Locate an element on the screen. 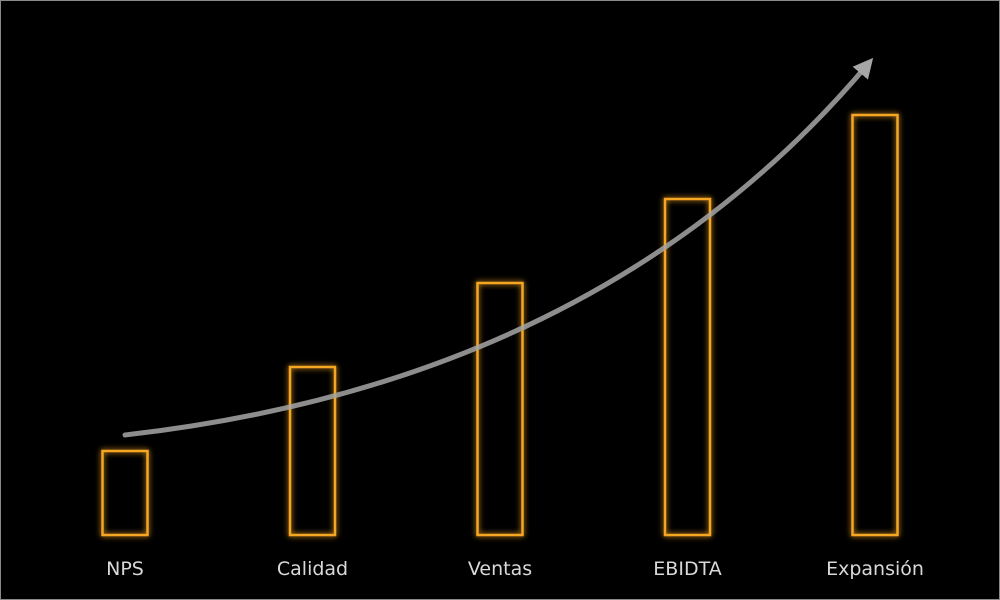  category-label: Ventas is located at coordinates (500, 569).